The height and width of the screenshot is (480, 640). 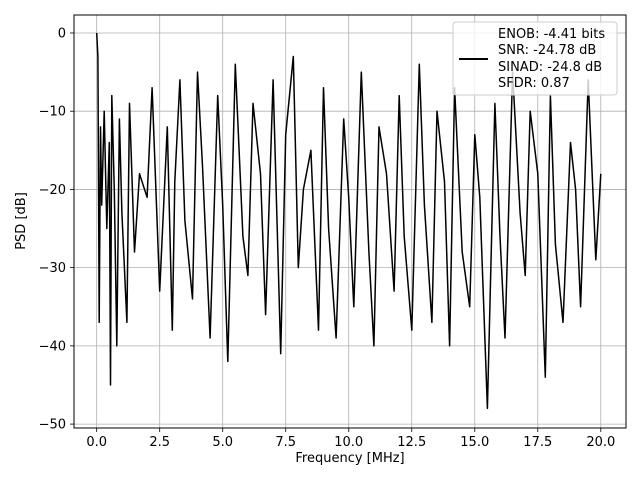 What do you see at coordinates (411, 442) in the screenshot?
I see `x-tick-label: 12.5` at bounding box center [411, 442].